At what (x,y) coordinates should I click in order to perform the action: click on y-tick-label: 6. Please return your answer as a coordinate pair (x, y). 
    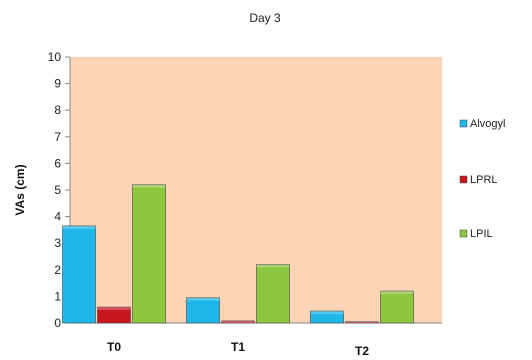
    Looking at the image, I should click on (57, 163).